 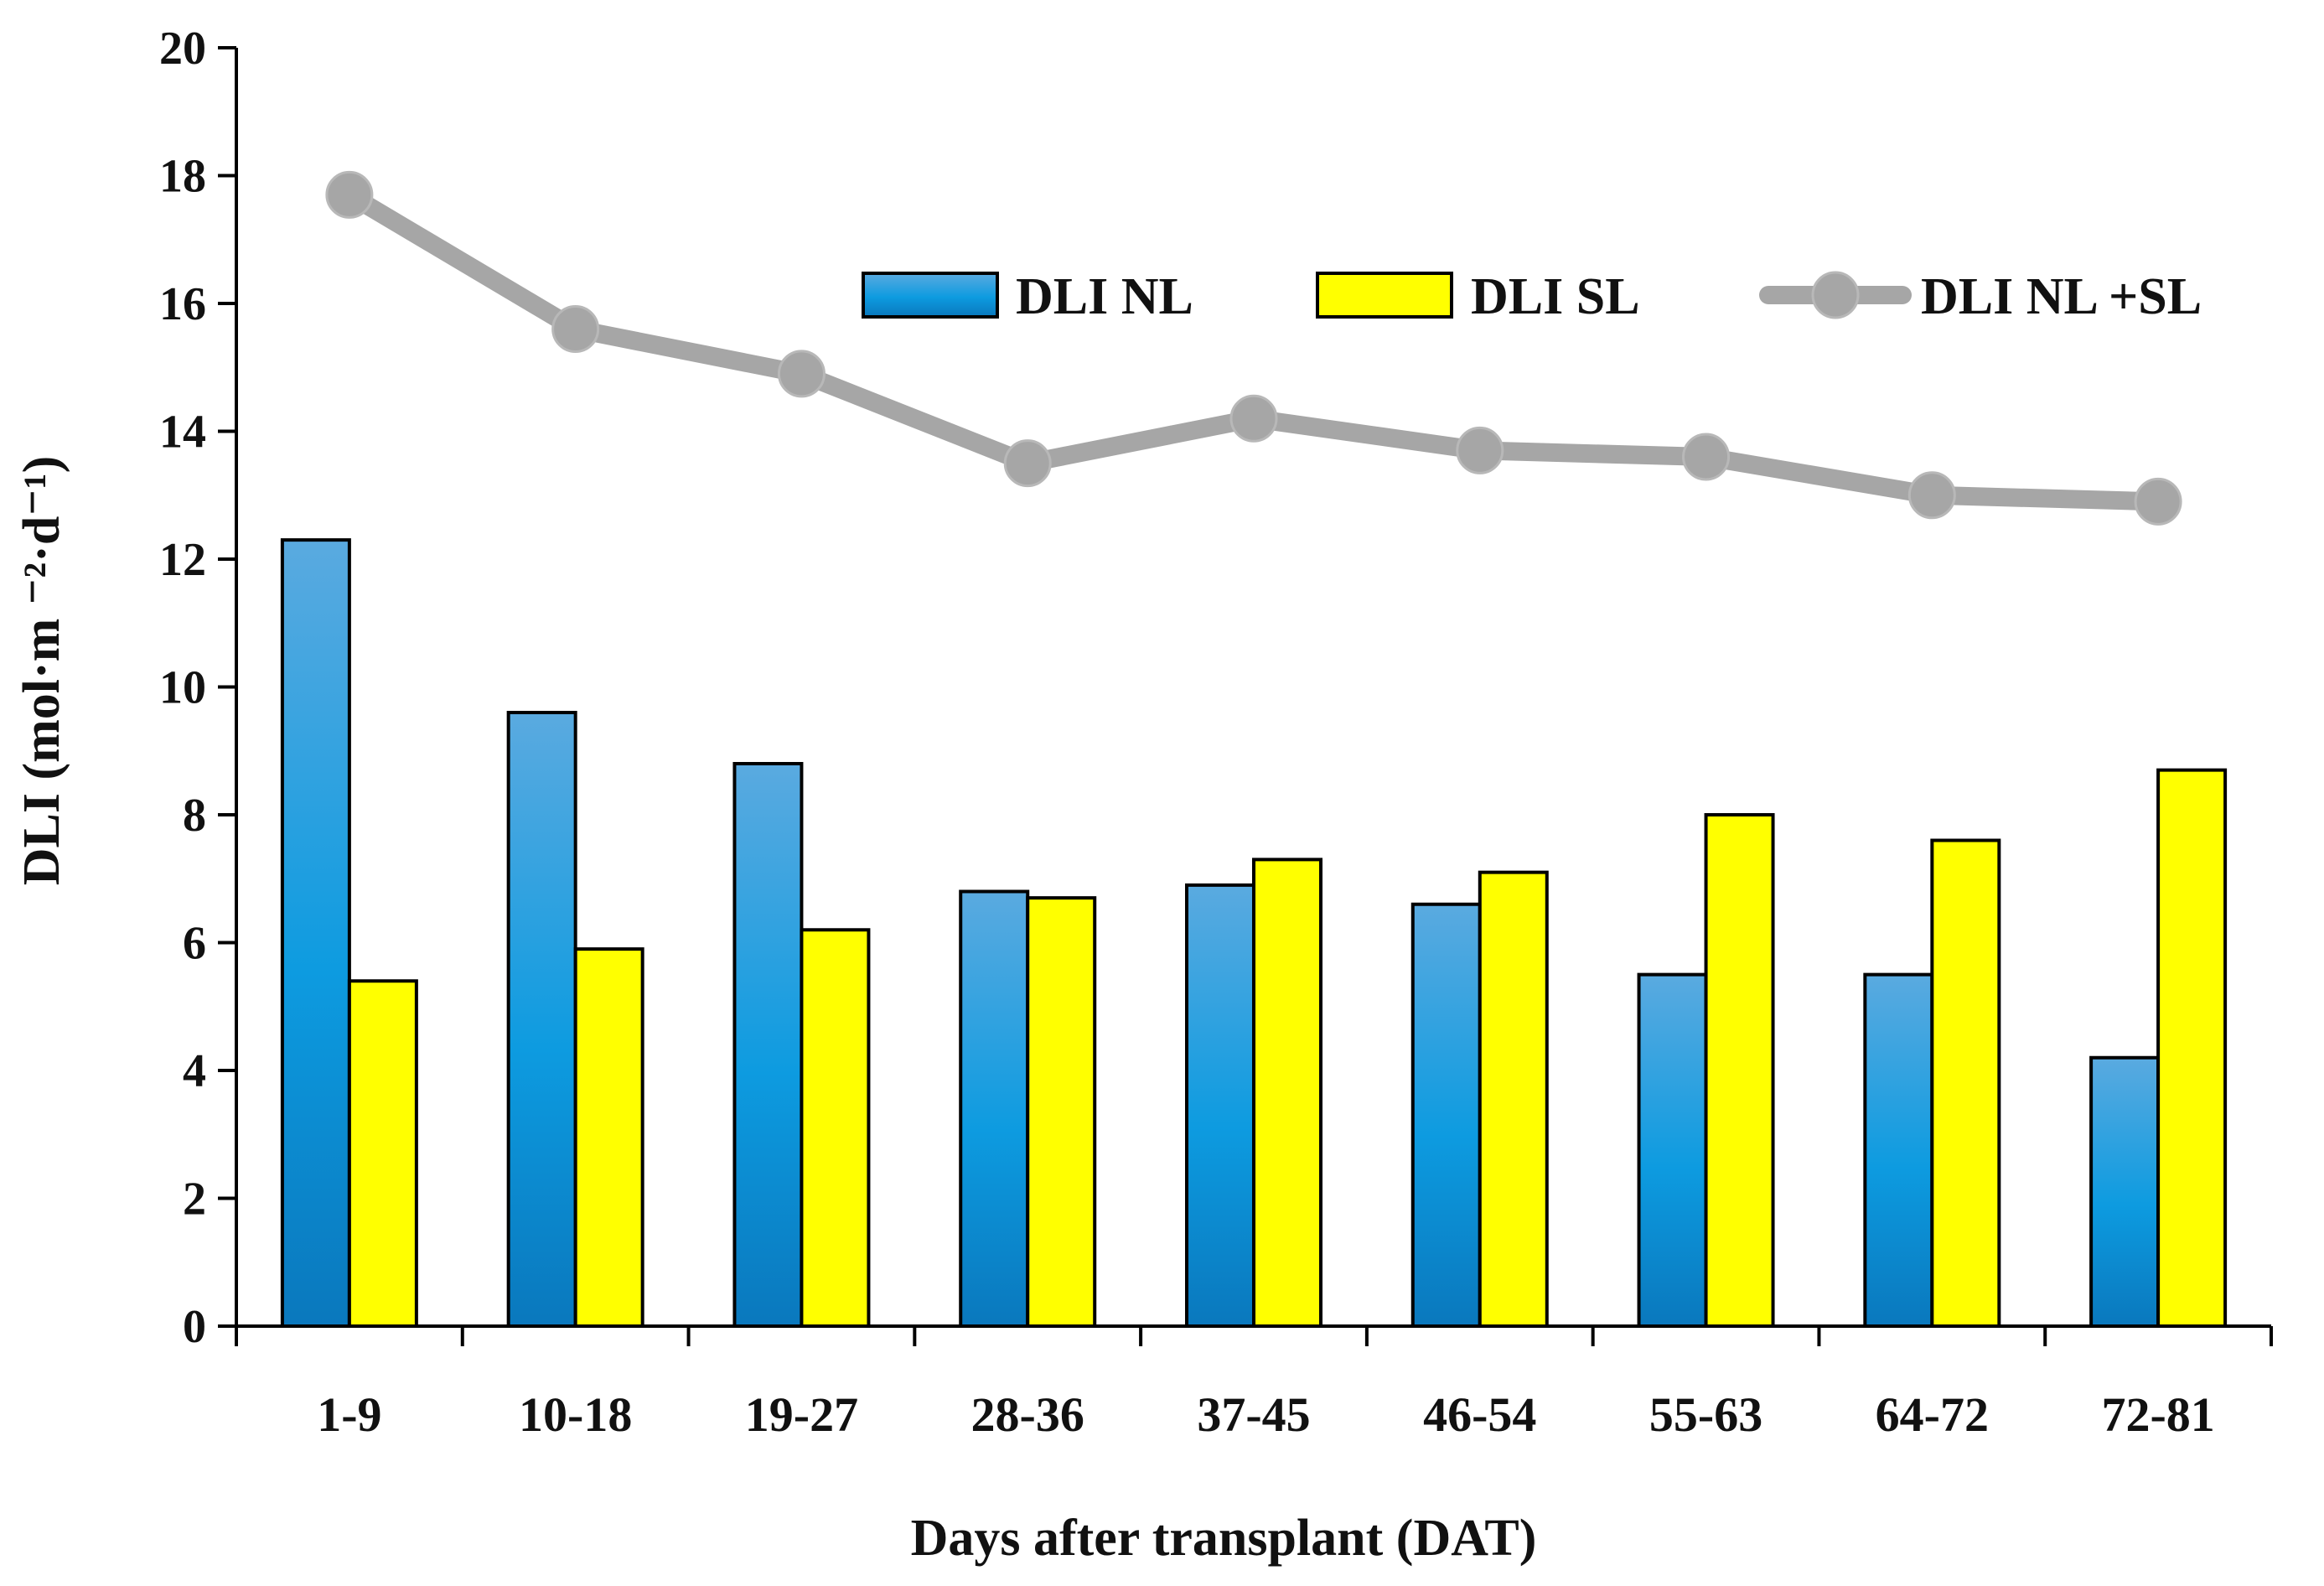 What do you see at coordinates (1104, 296) in the screenshot?
I see `legend-label-dli-nl: DLI NL` at bounding box center [1104, 296].